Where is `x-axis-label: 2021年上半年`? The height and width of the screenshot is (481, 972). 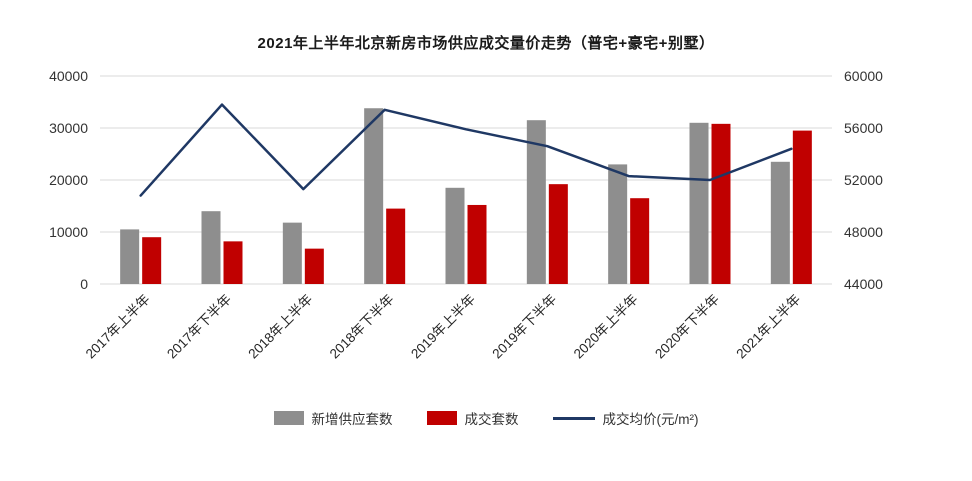
x-axis-label: 2021年上半年 is located at coordinates (768, 327).